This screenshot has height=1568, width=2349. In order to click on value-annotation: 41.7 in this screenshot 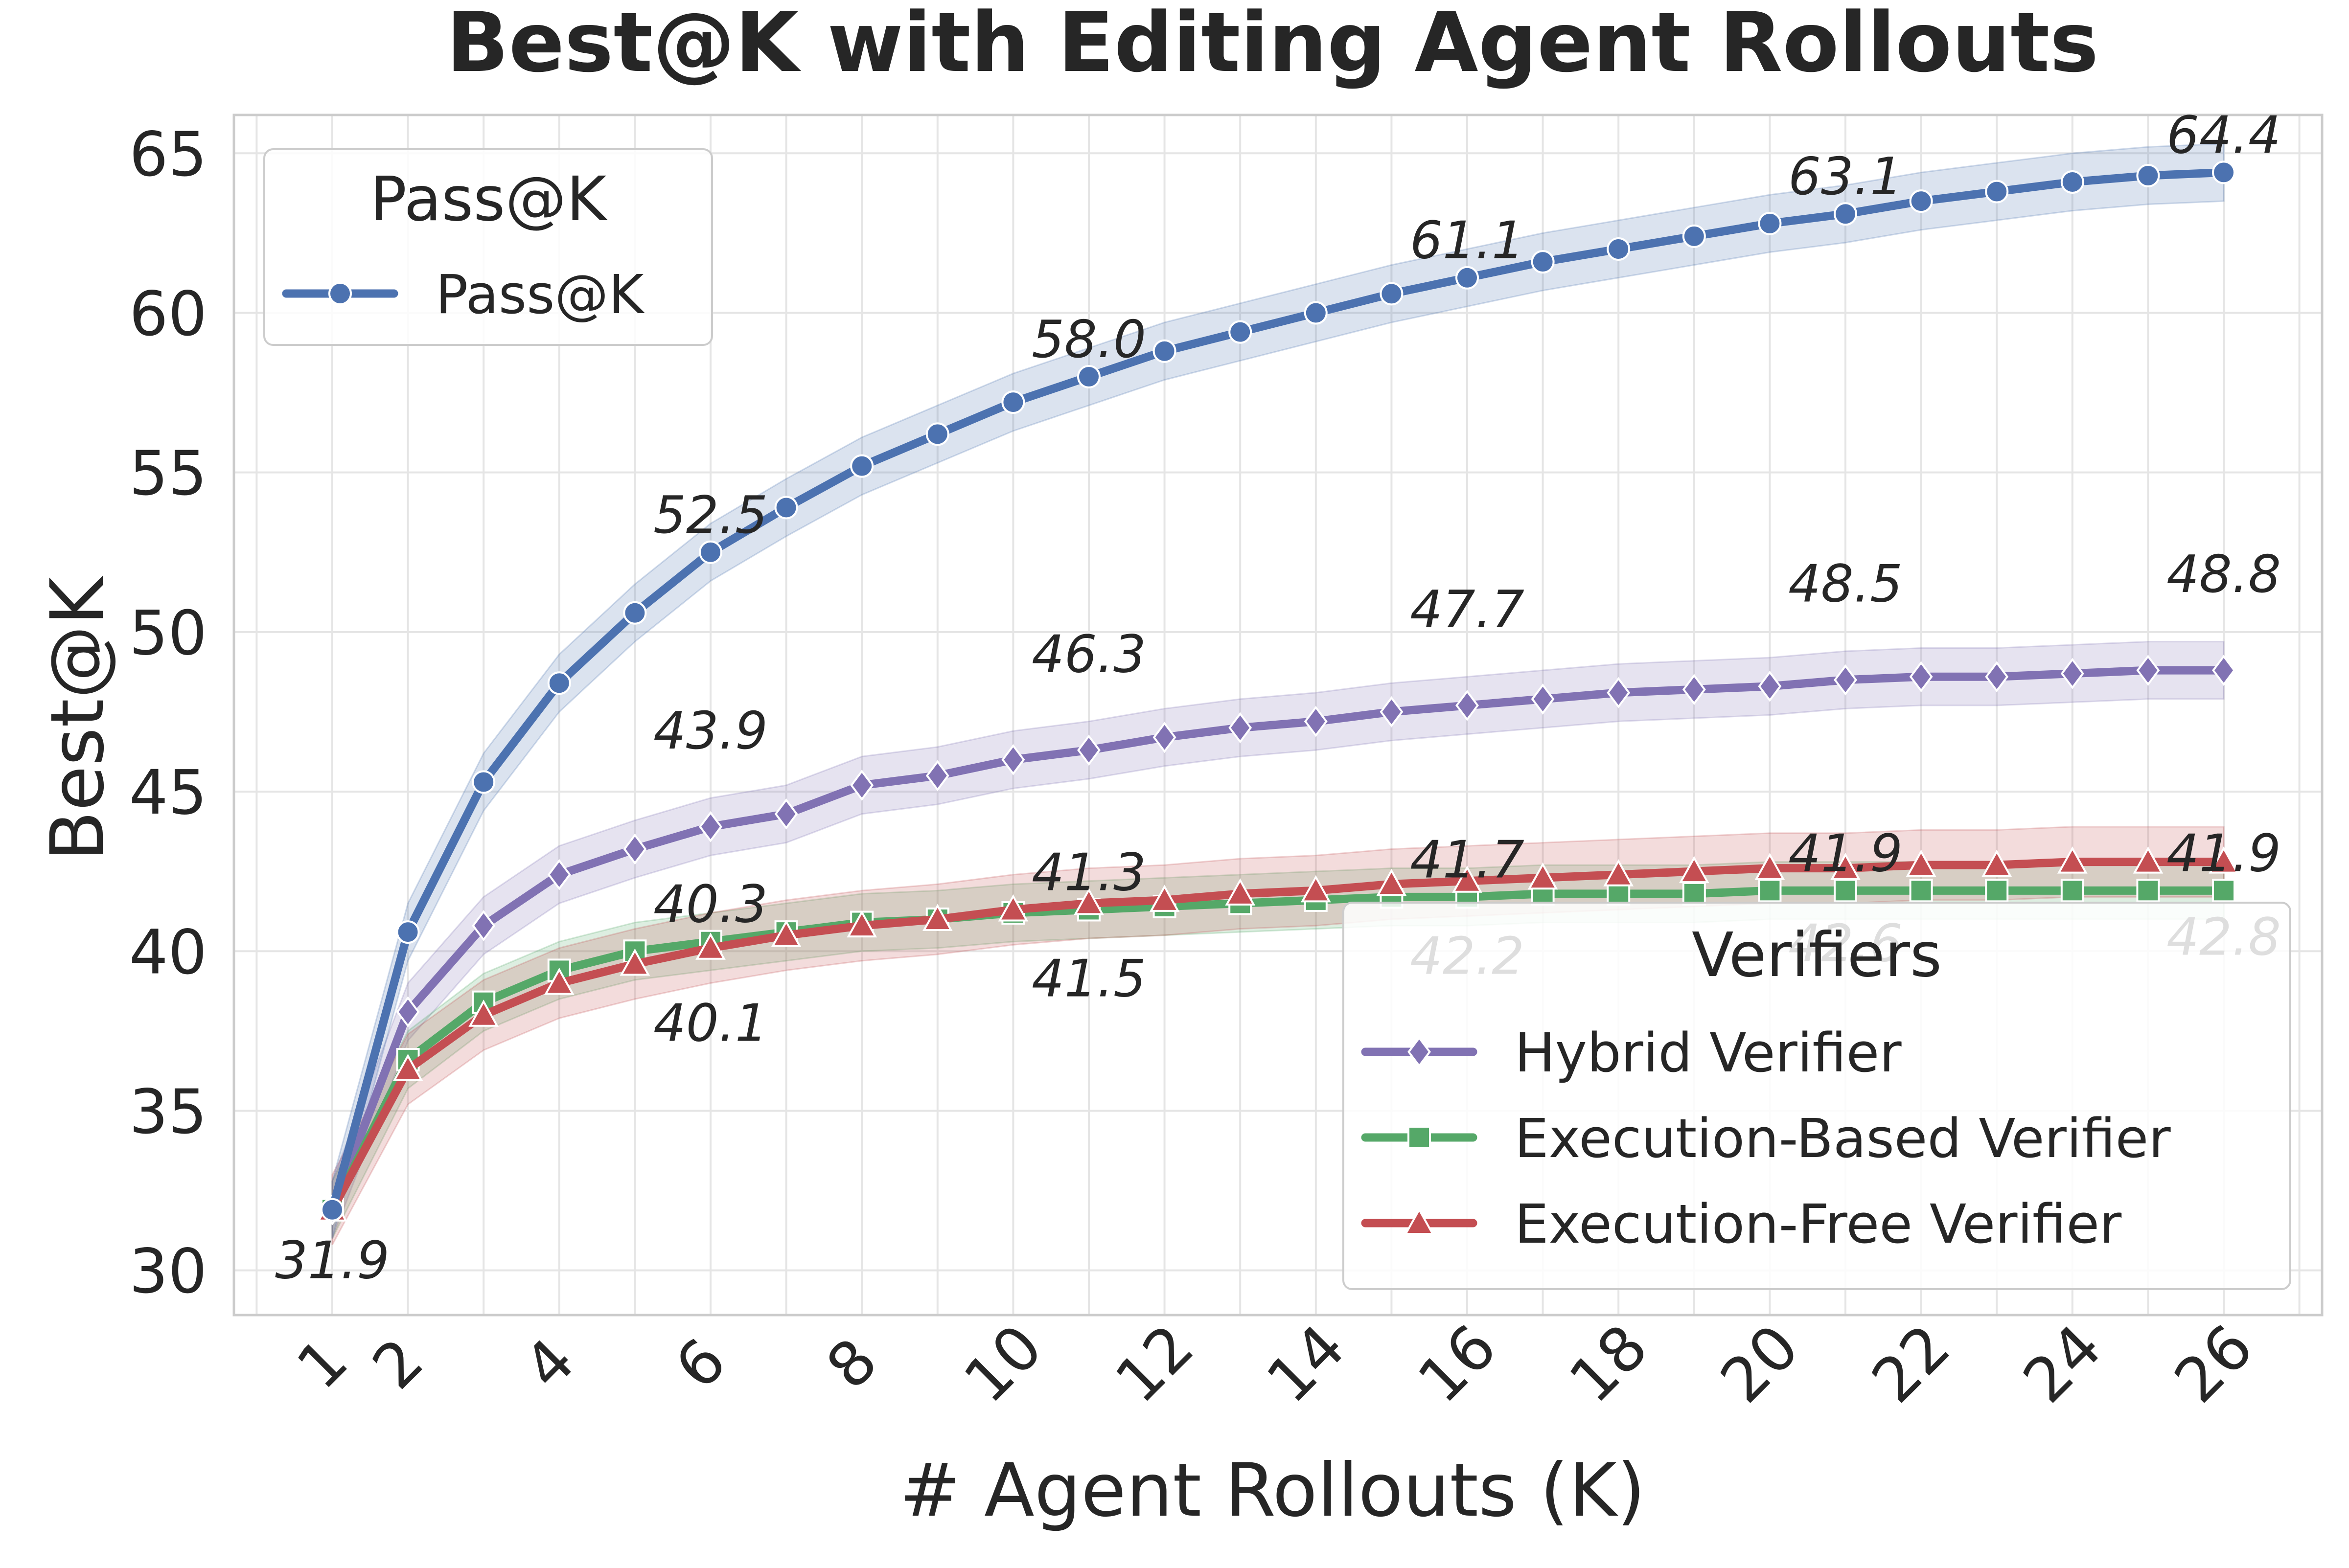, I will do `click(1467, 860)`.